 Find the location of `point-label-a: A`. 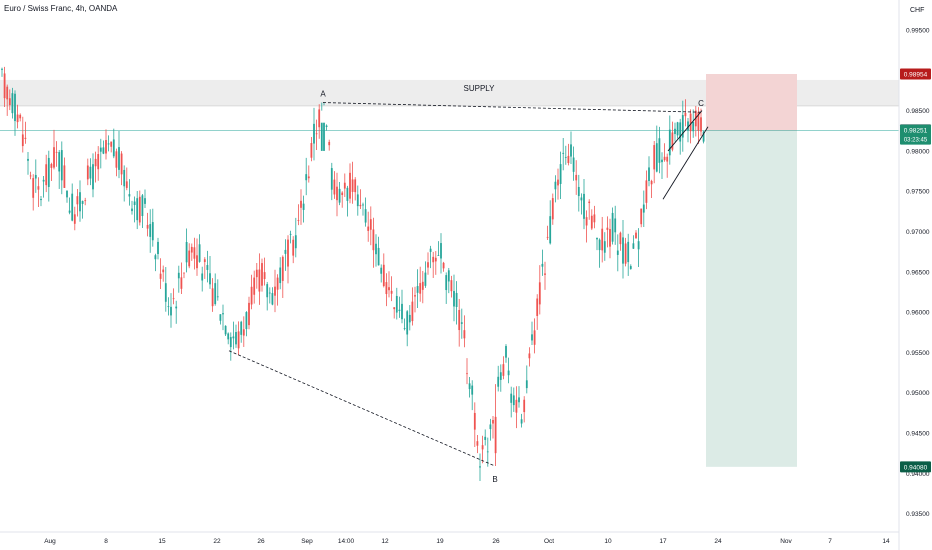

point-label-a: A is located at coordinates (323, 94).